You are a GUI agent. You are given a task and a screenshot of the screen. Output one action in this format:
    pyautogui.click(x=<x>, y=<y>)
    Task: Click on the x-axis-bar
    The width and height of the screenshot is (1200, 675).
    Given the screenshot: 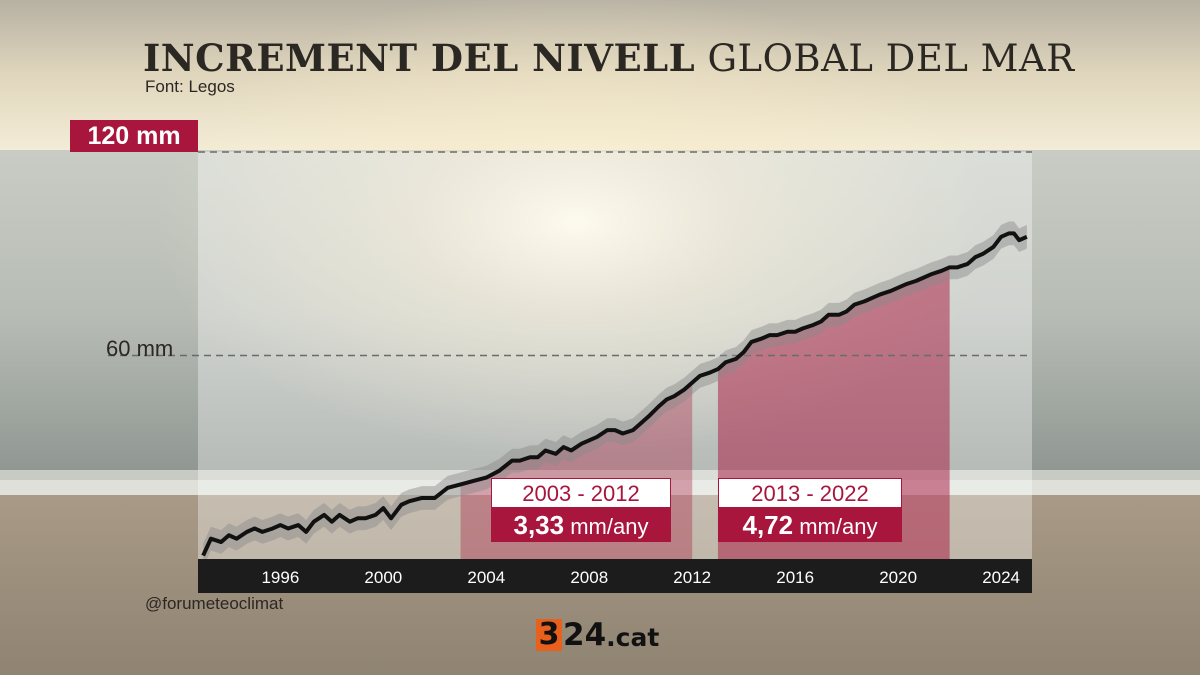 What is the action you would take?
    pyautogui.click(x=615, y=576)
    